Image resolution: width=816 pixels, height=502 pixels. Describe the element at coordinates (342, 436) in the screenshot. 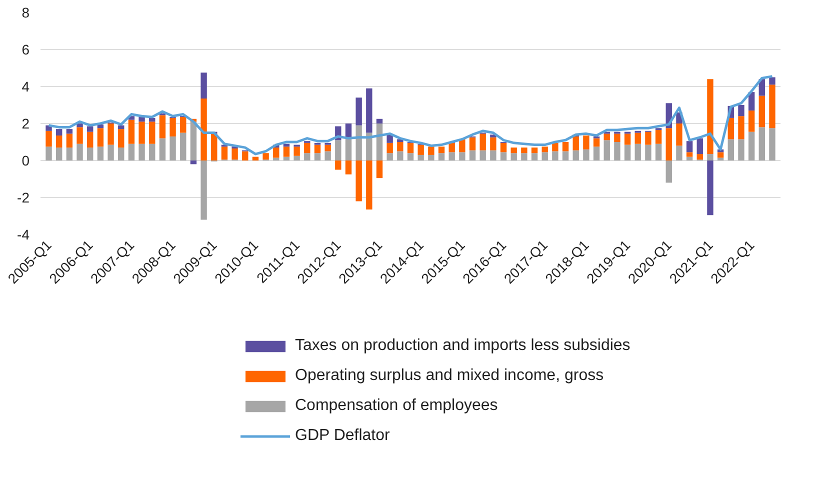

I see `legend-label: GDP Deflator` at that location.